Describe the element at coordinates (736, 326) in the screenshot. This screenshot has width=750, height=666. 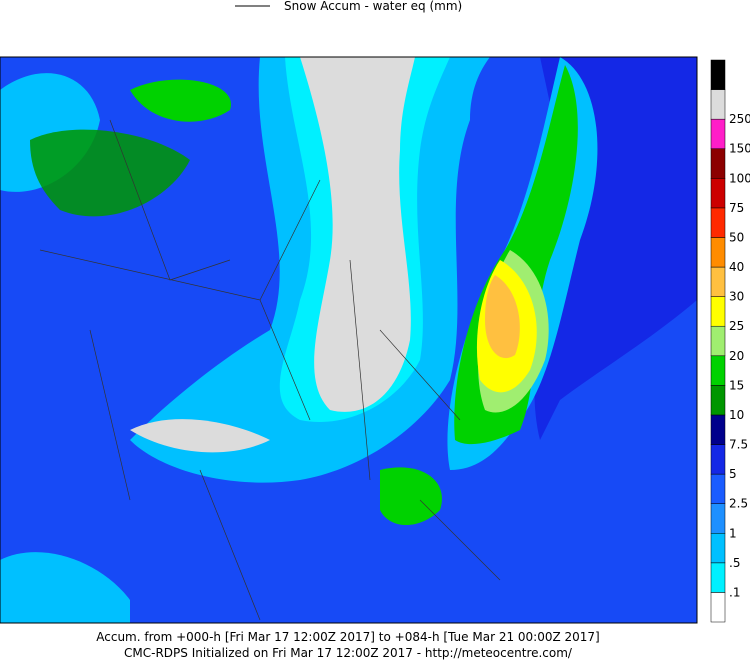
I see `colorbar-label: 25` at that location.